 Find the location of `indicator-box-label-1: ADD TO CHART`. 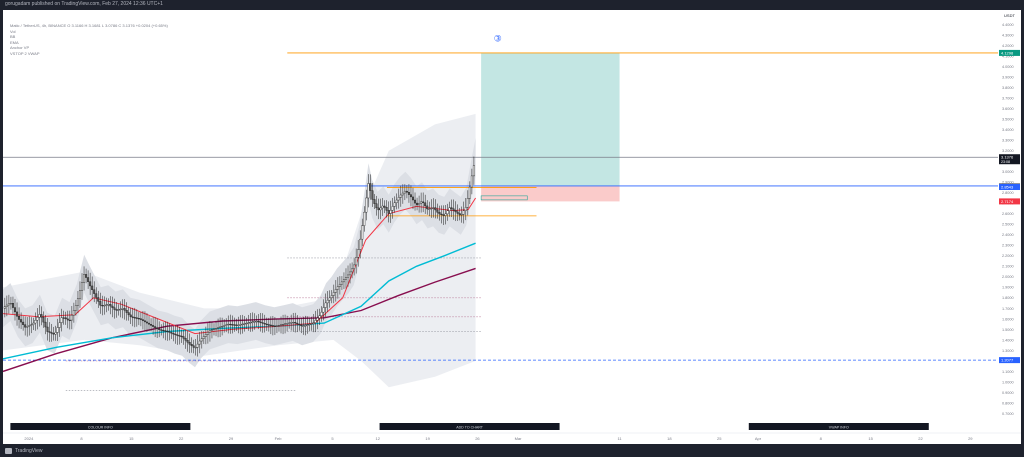

indicator-box-label-1: ADD TO CHART is located at coordinates (470, 428).